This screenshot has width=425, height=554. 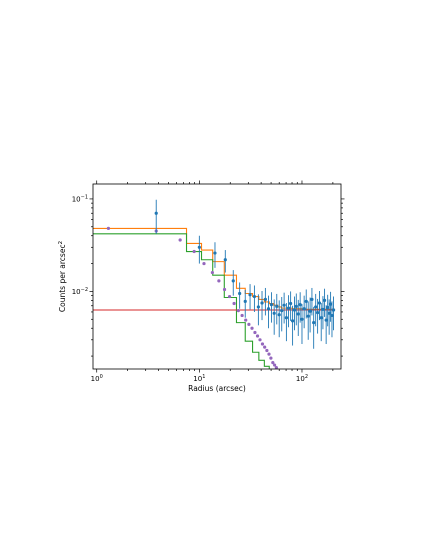 I want to click on y-axis-label-superscript: 2, so click(x=61, y=243).